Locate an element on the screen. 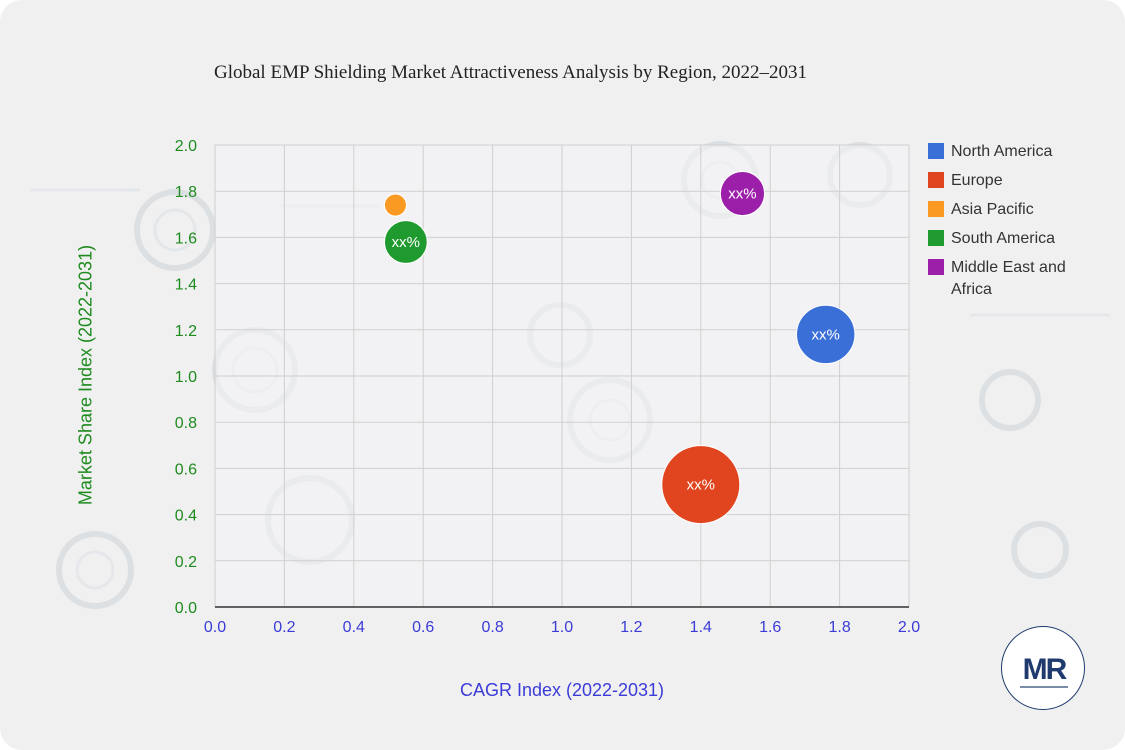 Image resolution: width=1125 pixels, height=750 pixels. y-axis-label: Market Share Index (2022-2031) is located at coordinates (85, 375).